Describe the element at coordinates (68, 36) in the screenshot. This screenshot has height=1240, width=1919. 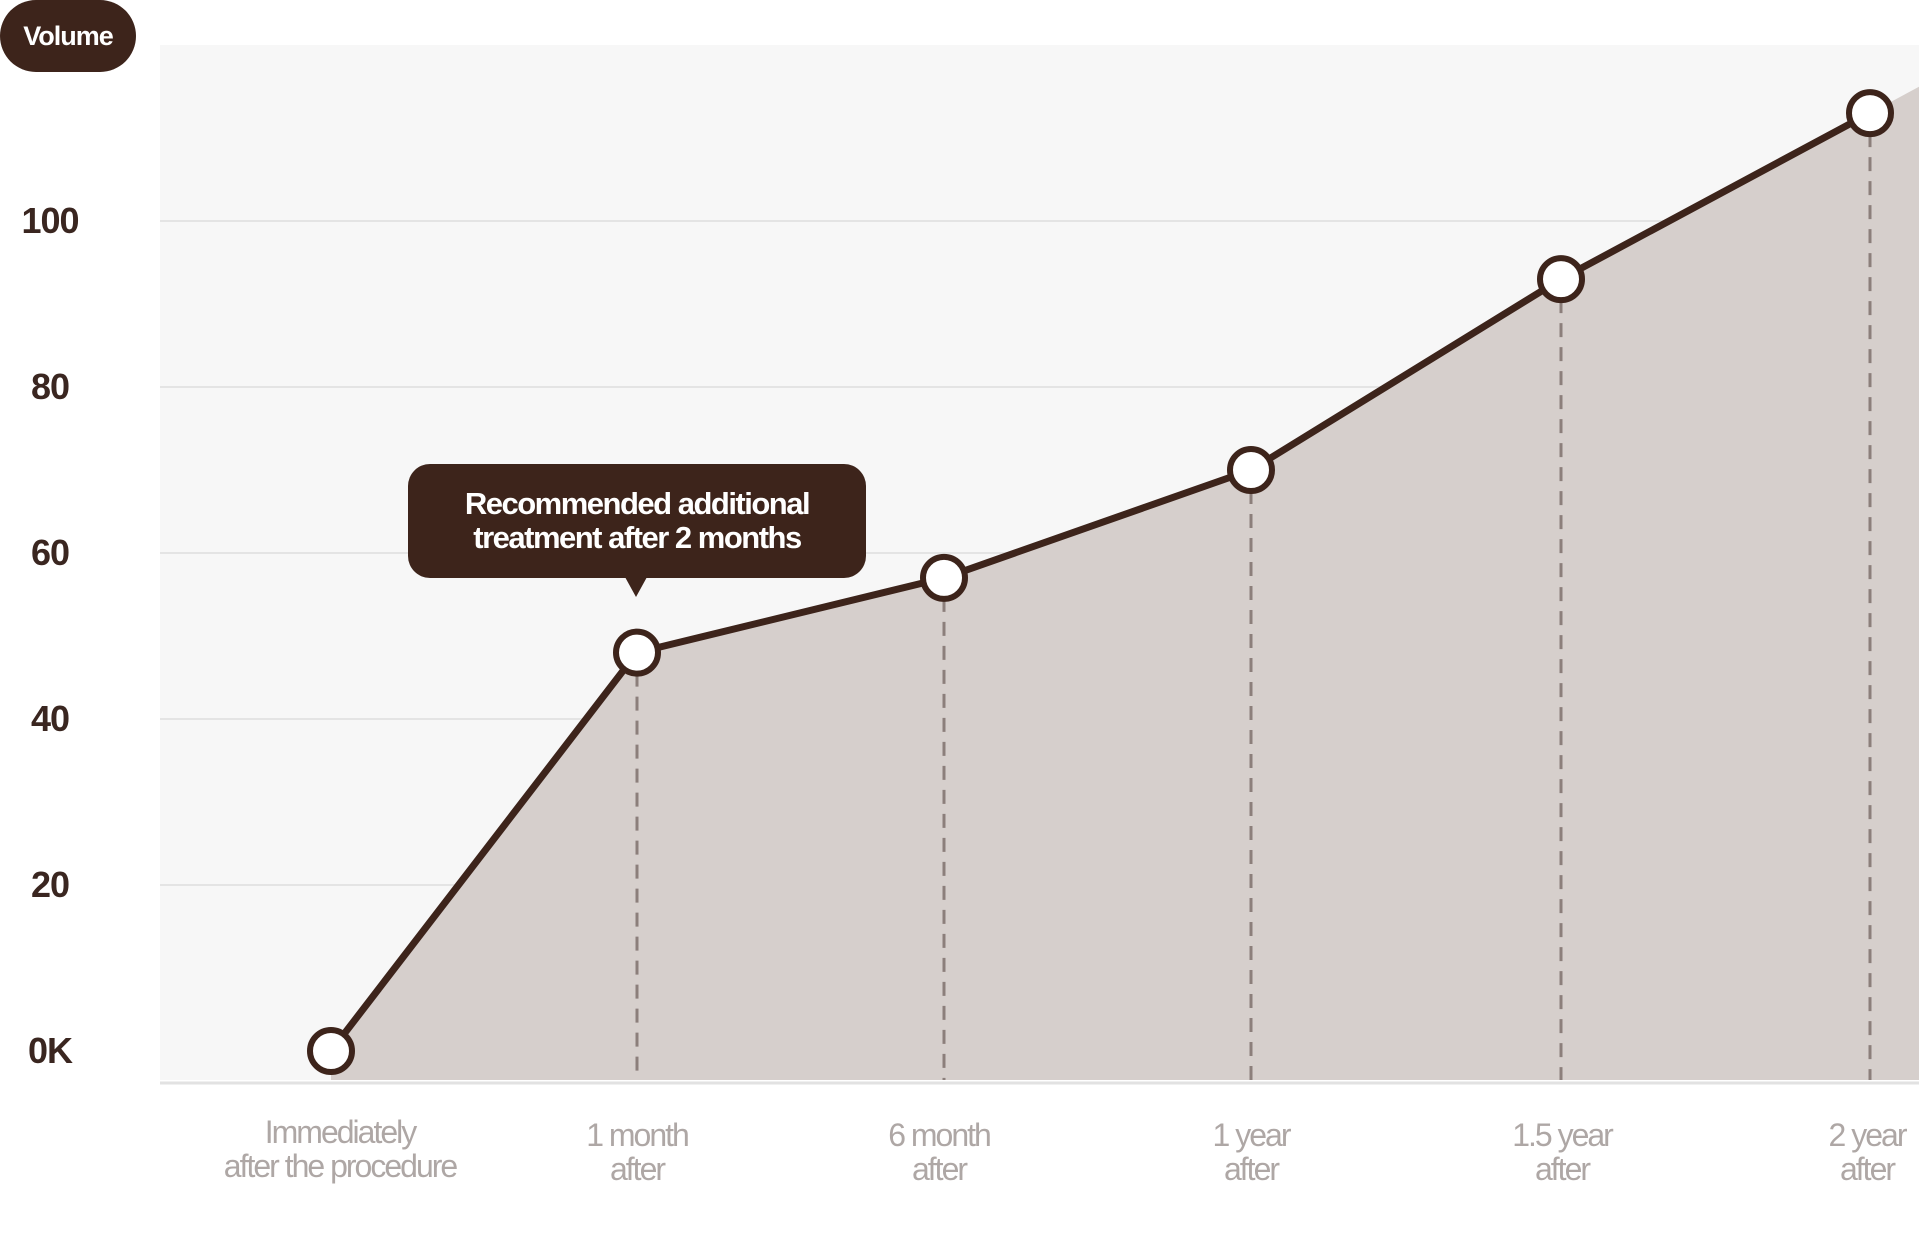
I see `y-axis-label: Volume` at that location.